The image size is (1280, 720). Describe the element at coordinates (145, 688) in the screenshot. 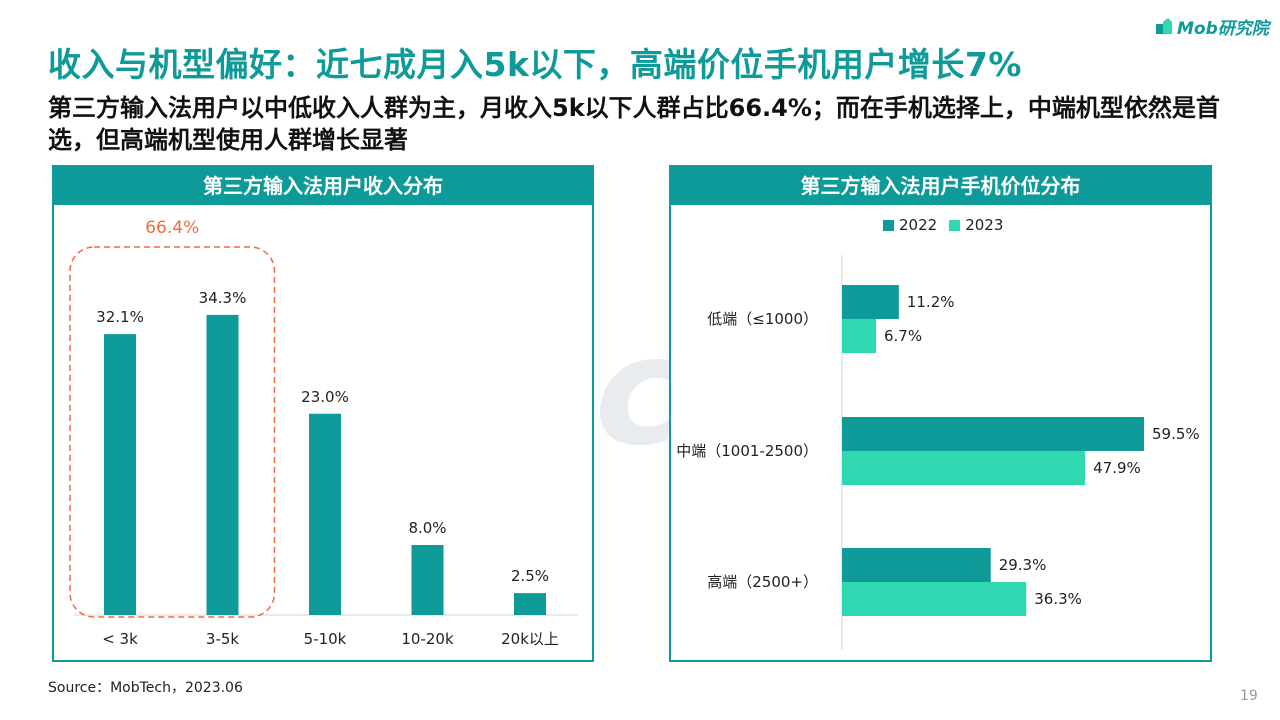

I see `source-note: Source：MobTech，2023.06` at that location.